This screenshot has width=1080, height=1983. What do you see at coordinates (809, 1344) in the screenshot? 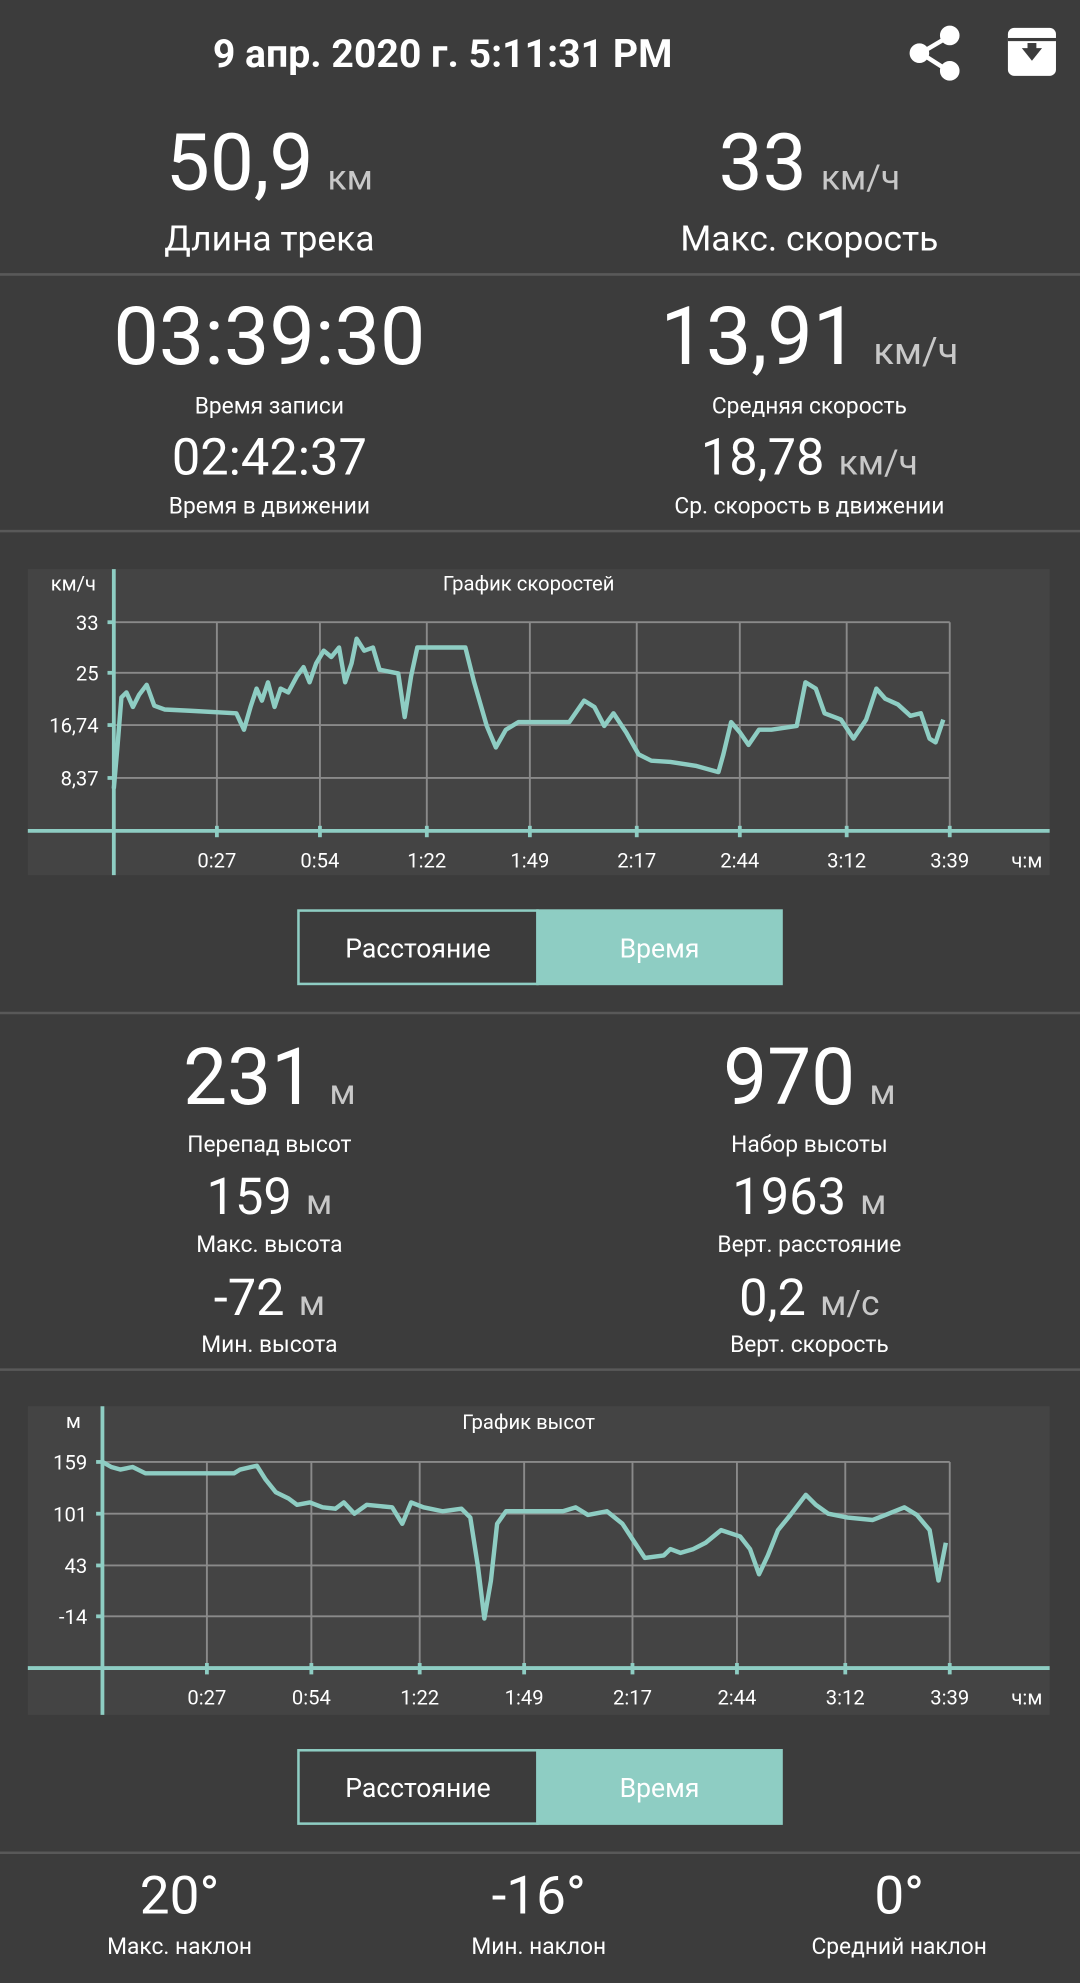
I see `stat-label: Верт. скорость` at bounding box center [809, 1344].